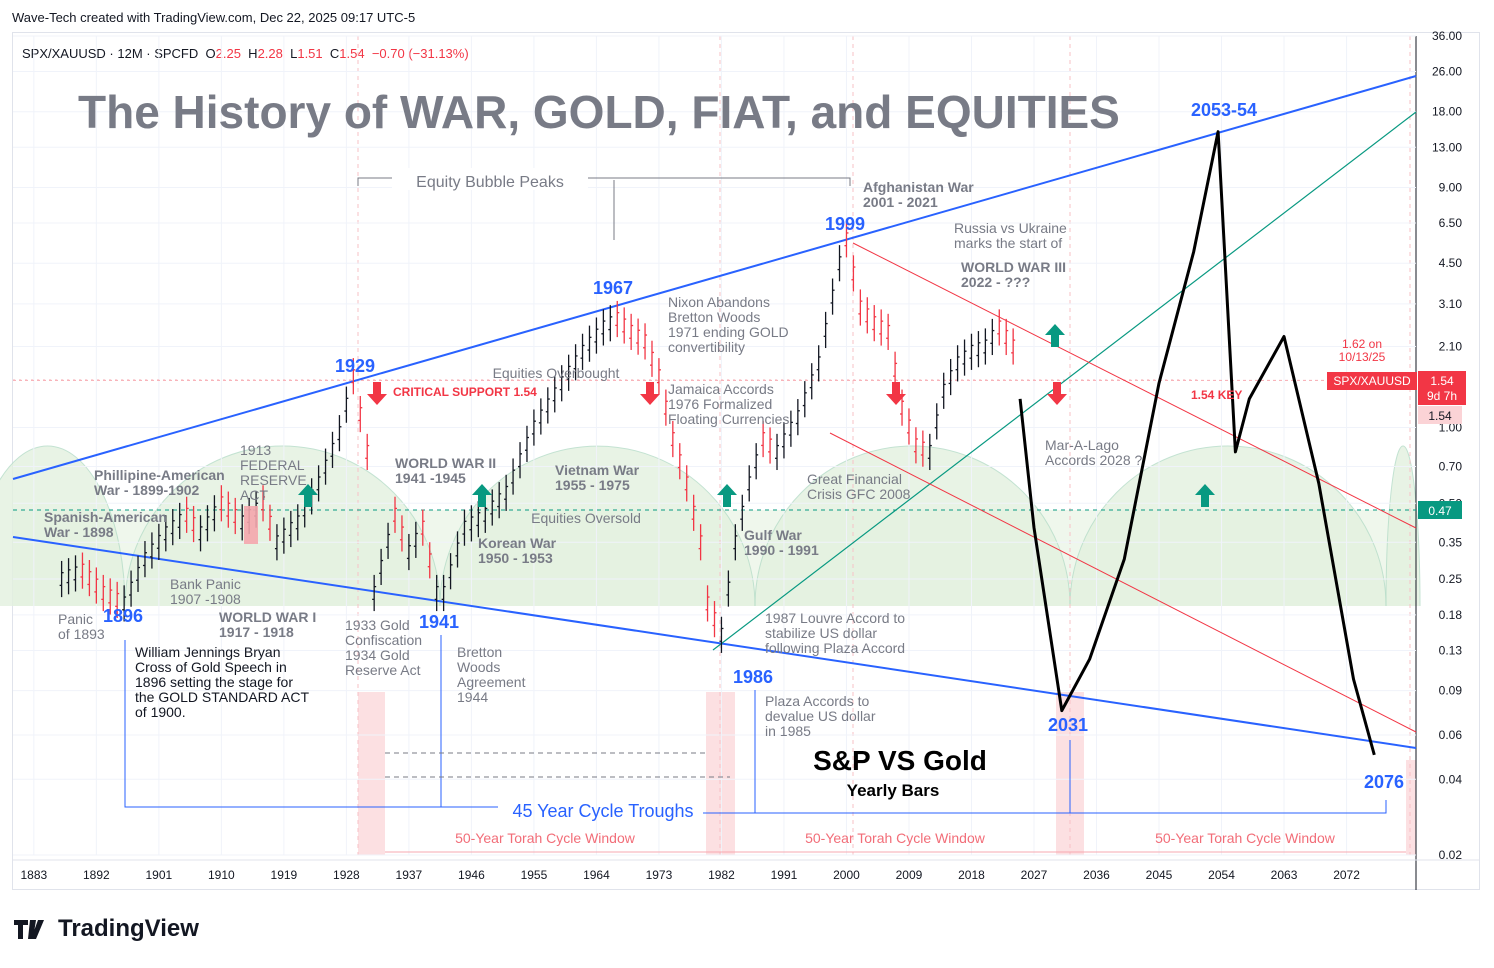 Image resolution: width=1494 pixels, height=968 pixels. I want to click on change-value: −0.70 (−31.13%), so click(420, 53).